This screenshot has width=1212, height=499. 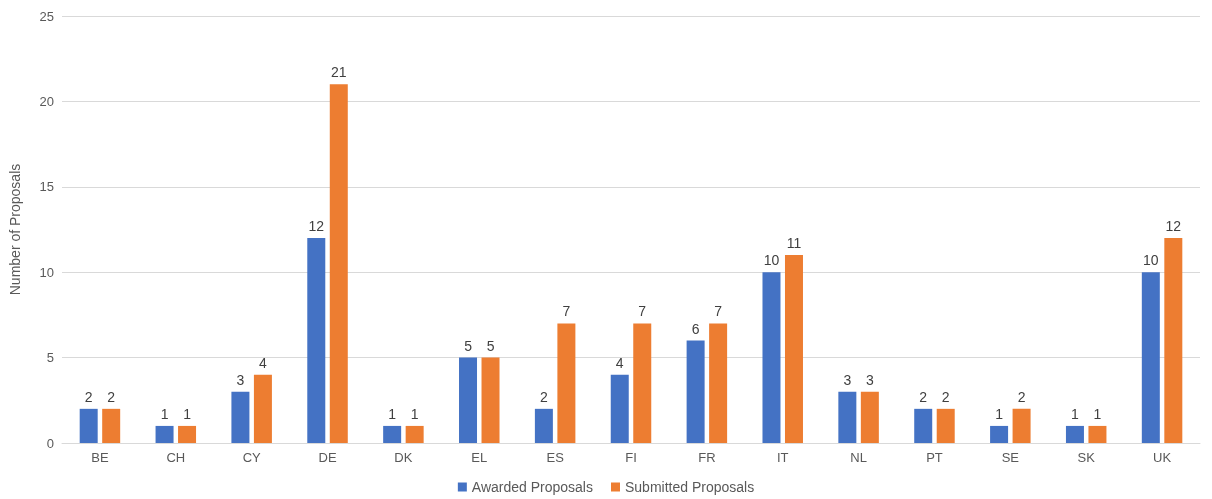 What do you see at coordinates (50, 443) in the screenshot?
I see `y-tick-label: 0` at bounding box center [50, 443].